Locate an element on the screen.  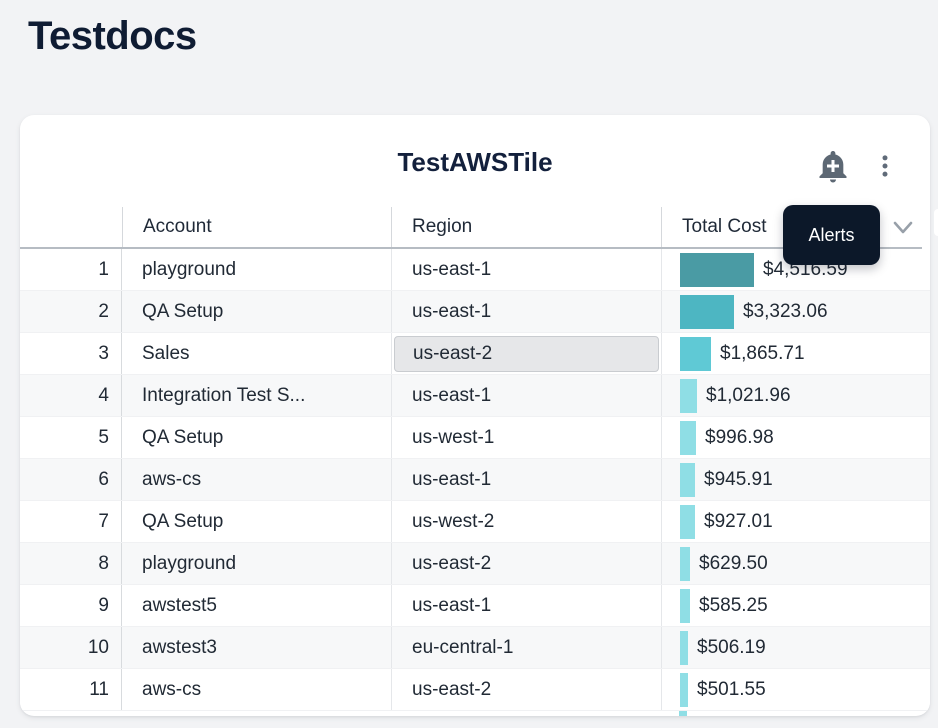
row-number: 1 is located at coordinates (71, 269).